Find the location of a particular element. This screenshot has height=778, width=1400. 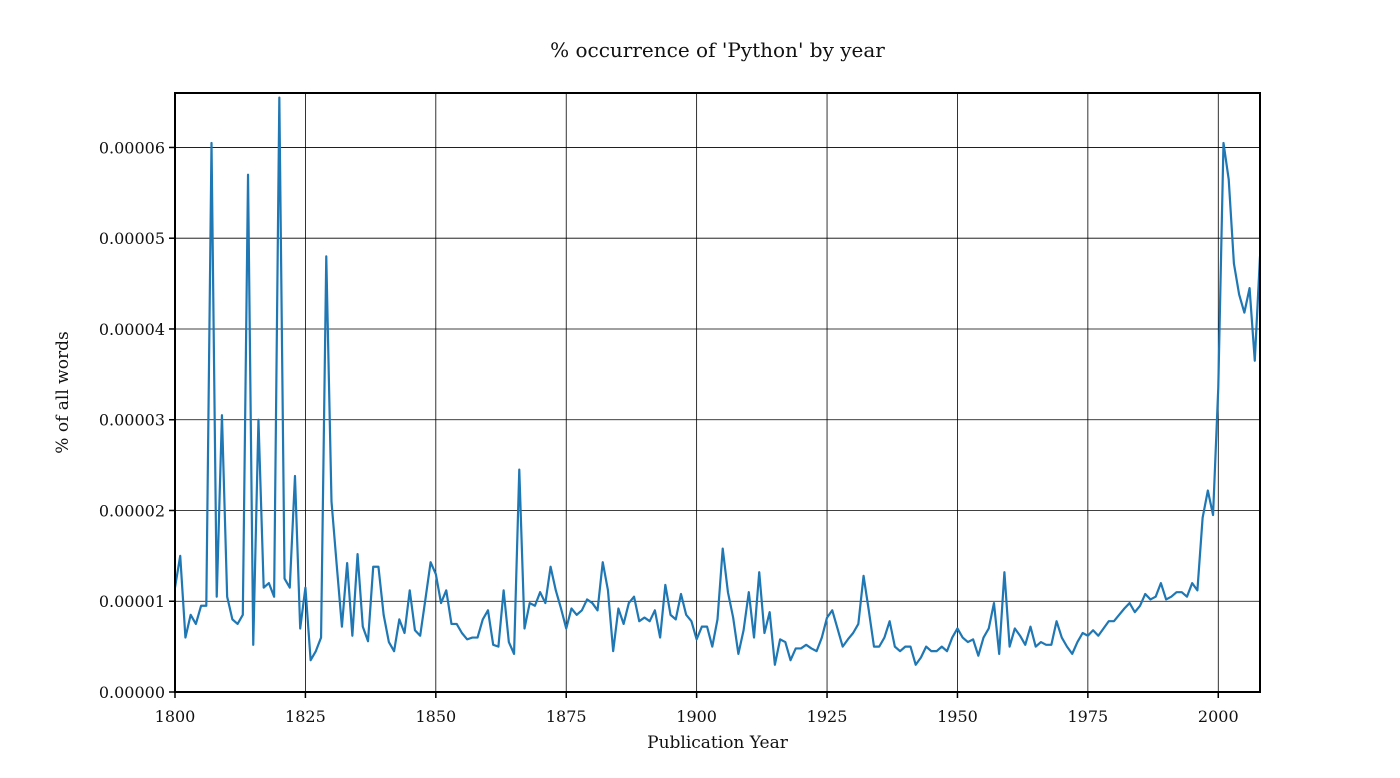

x-axis-label: Publication Year is located at coordinates (718, 743).